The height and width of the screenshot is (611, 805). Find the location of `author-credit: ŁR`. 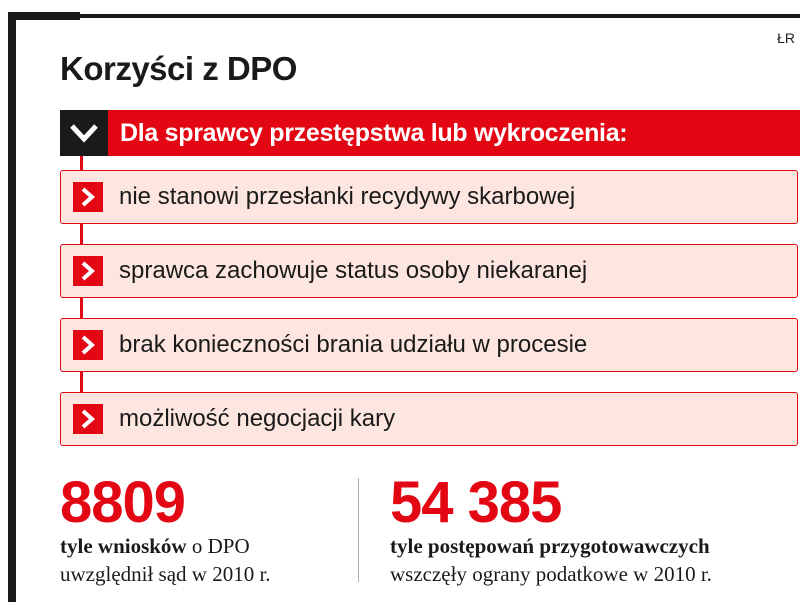

author-credit: ŁR is located at coordinates (786, 38).